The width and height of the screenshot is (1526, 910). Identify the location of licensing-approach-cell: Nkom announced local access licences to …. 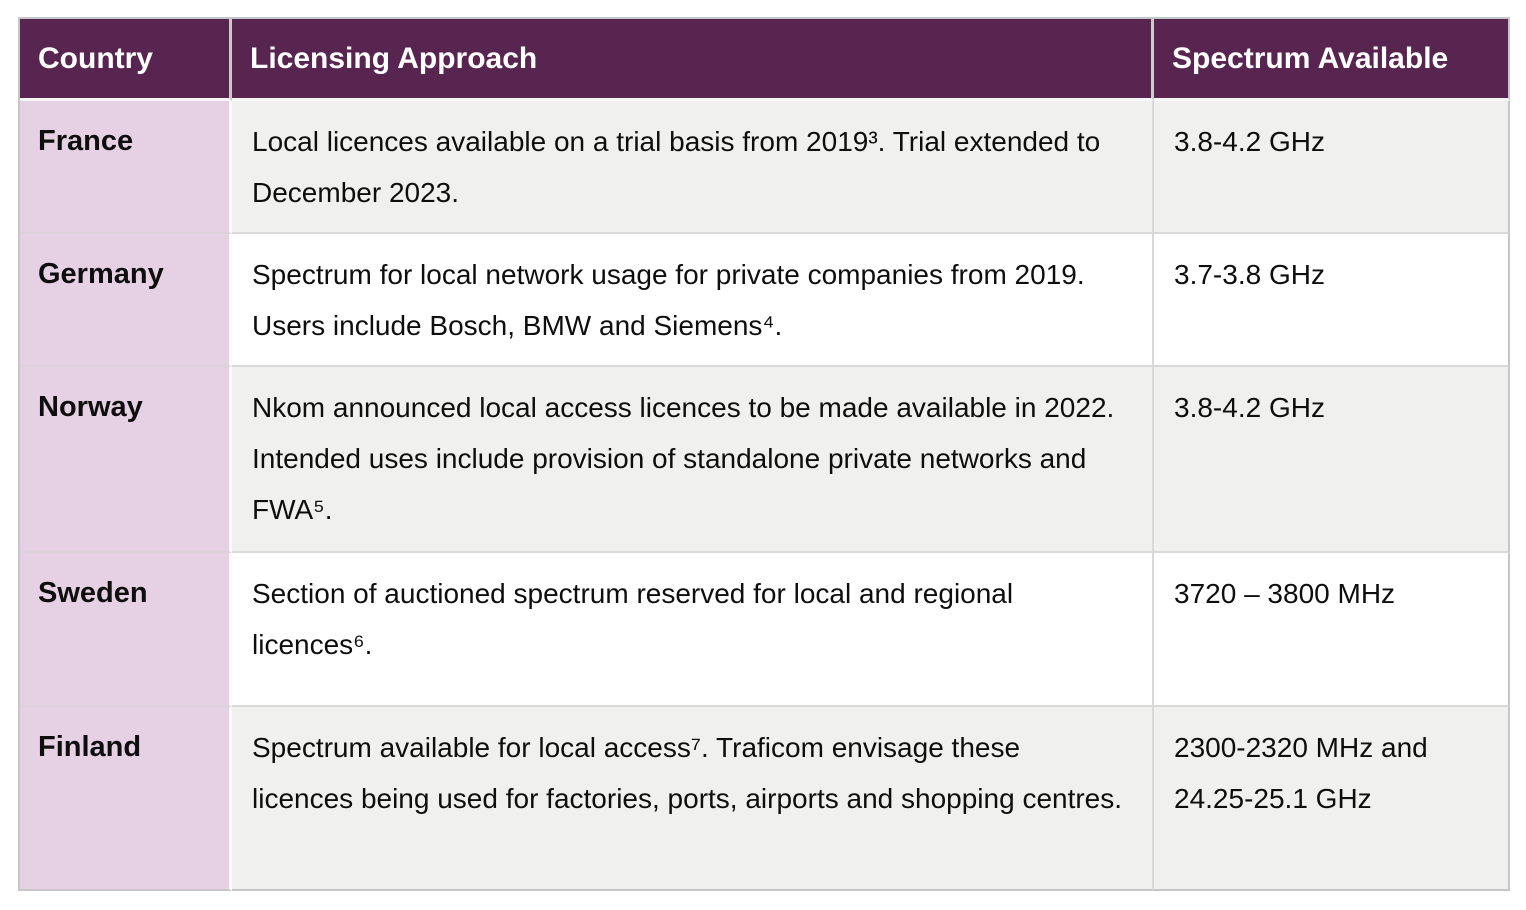
(693, 460).